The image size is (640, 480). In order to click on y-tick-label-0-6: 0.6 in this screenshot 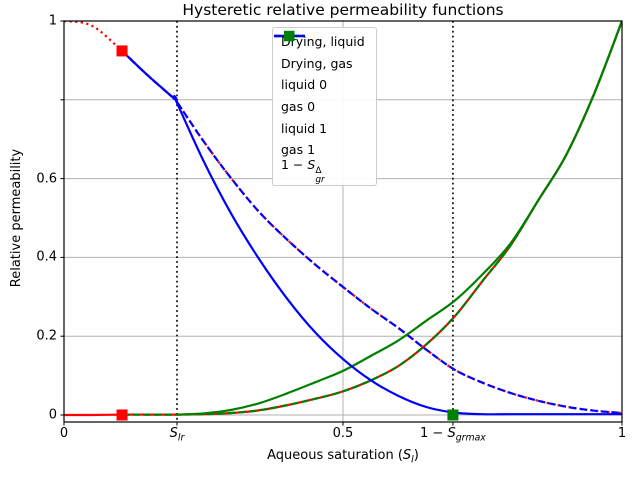, I will do `click(46, 179)`.